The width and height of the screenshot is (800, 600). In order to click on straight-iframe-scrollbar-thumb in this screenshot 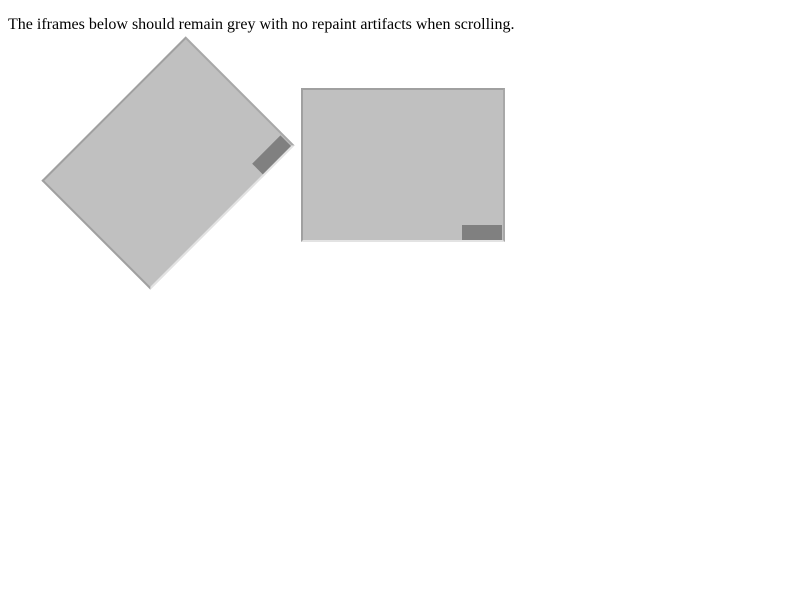, I will do `click(482, 232)`.